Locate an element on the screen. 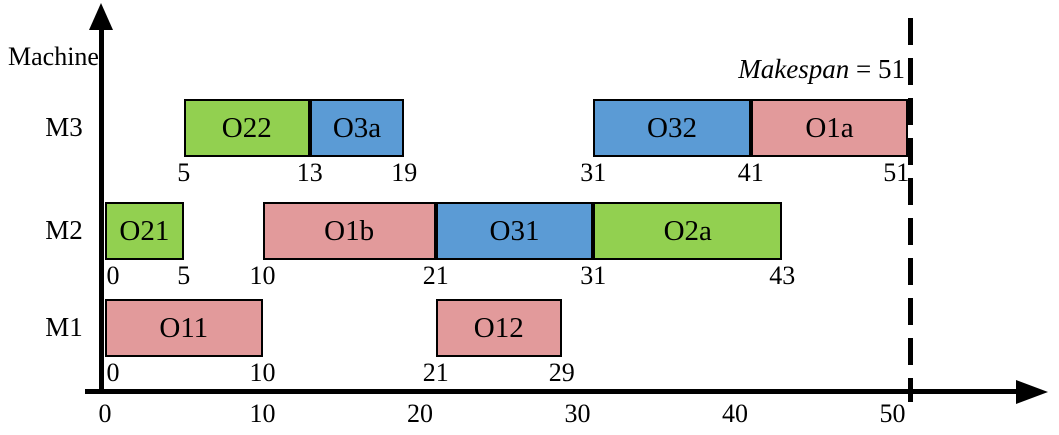 This screenshot has height=435, width=1059. gantt-bar-o32: O32 is located at coordinates (672, 128).